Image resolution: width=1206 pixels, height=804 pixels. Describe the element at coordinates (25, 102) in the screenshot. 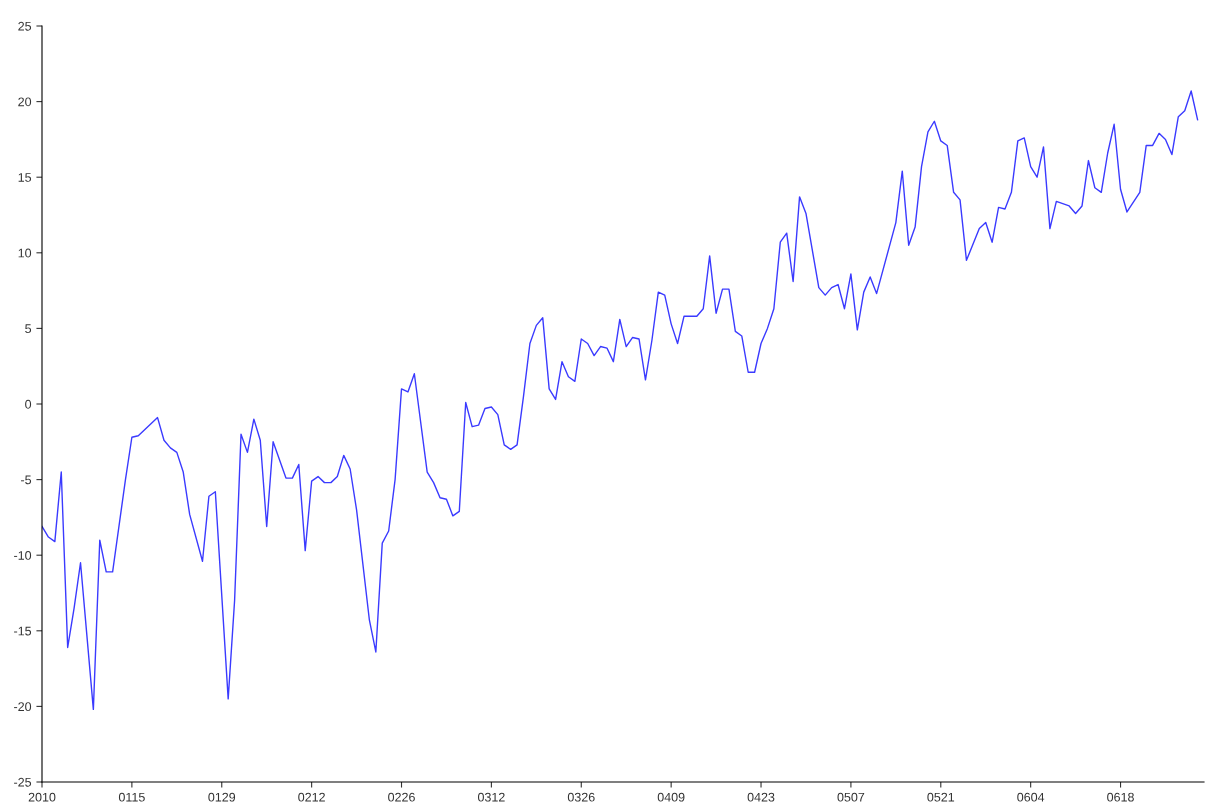

I see `y-tick-label: 20` at that location.